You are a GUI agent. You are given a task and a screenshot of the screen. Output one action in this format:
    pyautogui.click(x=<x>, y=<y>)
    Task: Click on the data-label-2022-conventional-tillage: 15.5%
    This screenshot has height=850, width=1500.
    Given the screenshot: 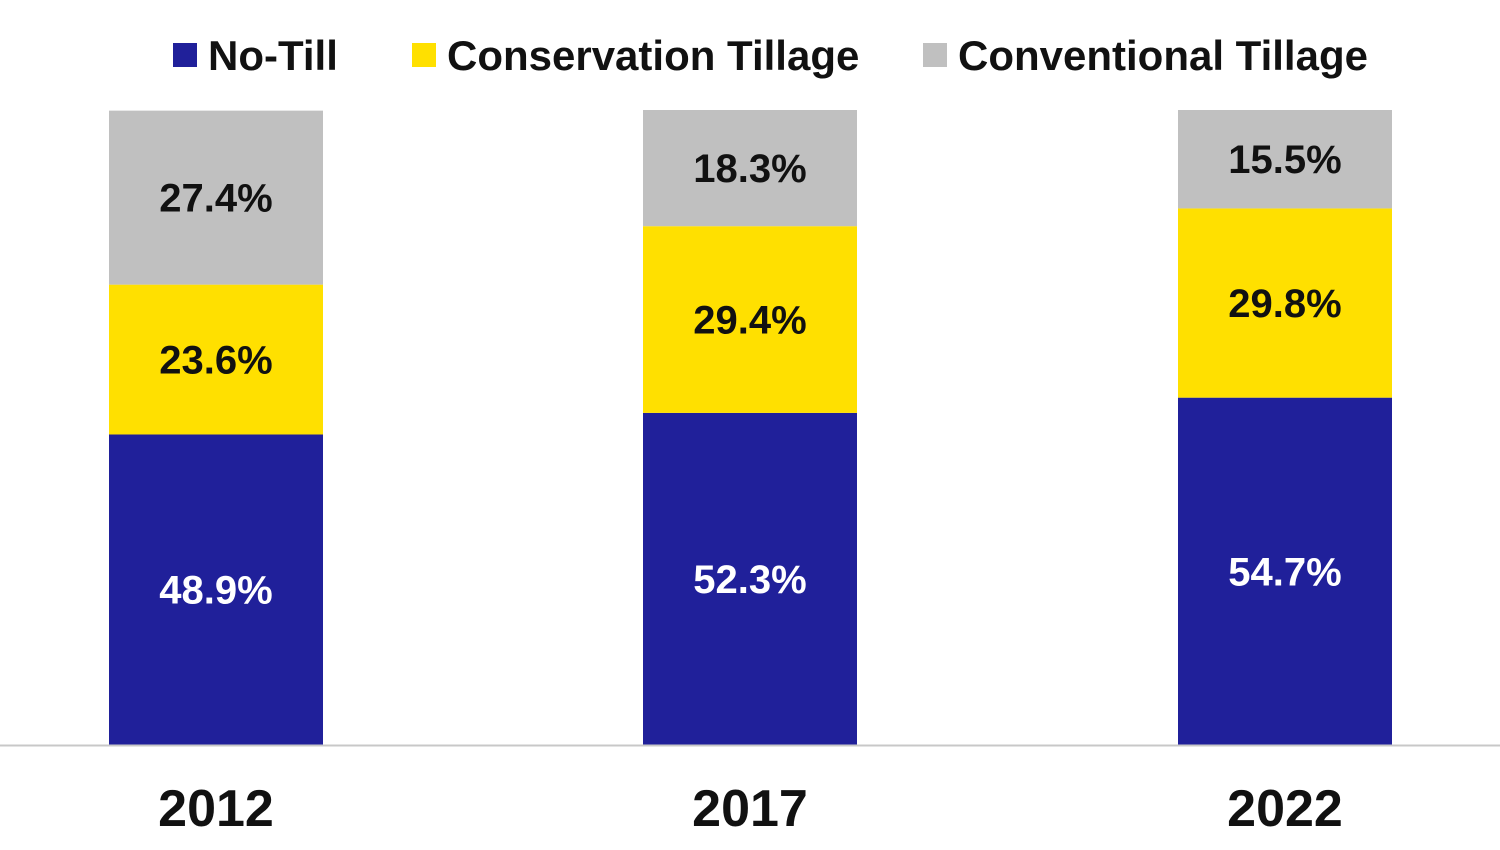 What is the action you would take?
    pyautogui.click(x=1284, y=160)
    